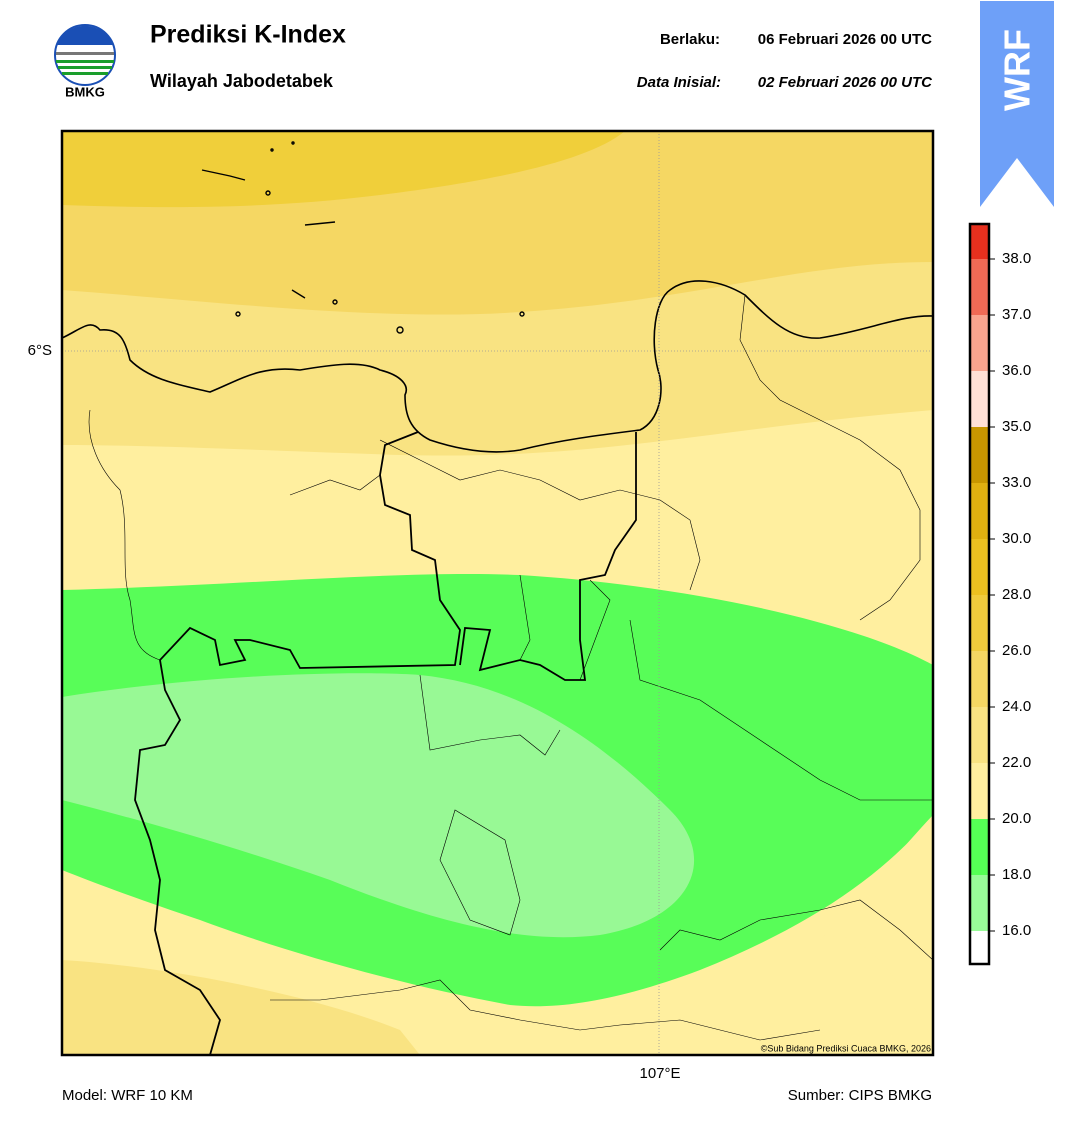  Describe the element at coordinates (679, 82) in the screenshot. I see `init-label: Data Inisial:` at that location.